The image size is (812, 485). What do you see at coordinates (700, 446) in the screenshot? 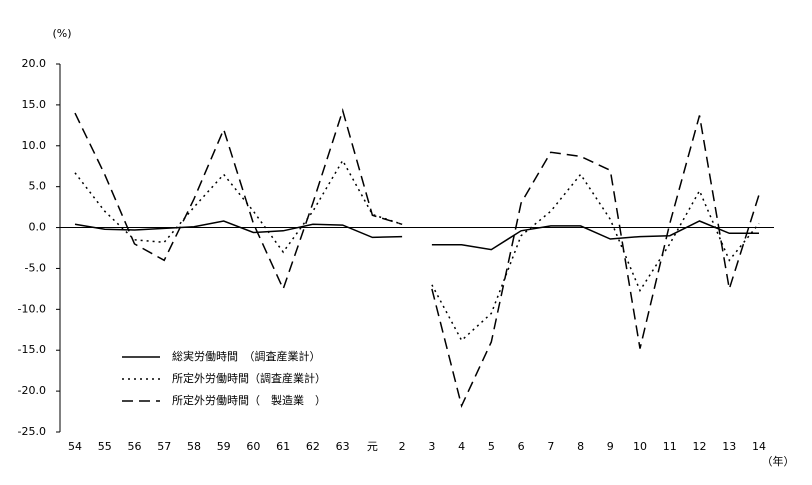
I see `x-tick-label: 12` at bounding box center [700, 446].